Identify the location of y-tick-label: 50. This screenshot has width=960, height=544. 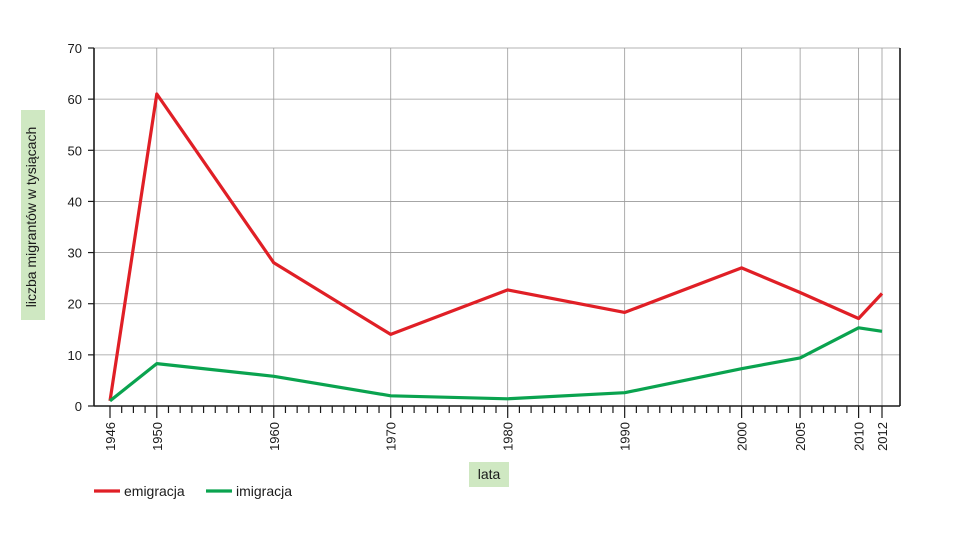
(75, 150).